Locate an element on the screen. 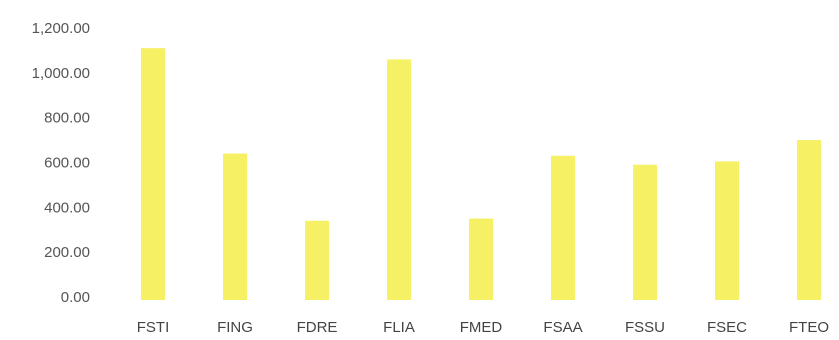  x-tick-label: FSAA is located at coordinates (562, 327).